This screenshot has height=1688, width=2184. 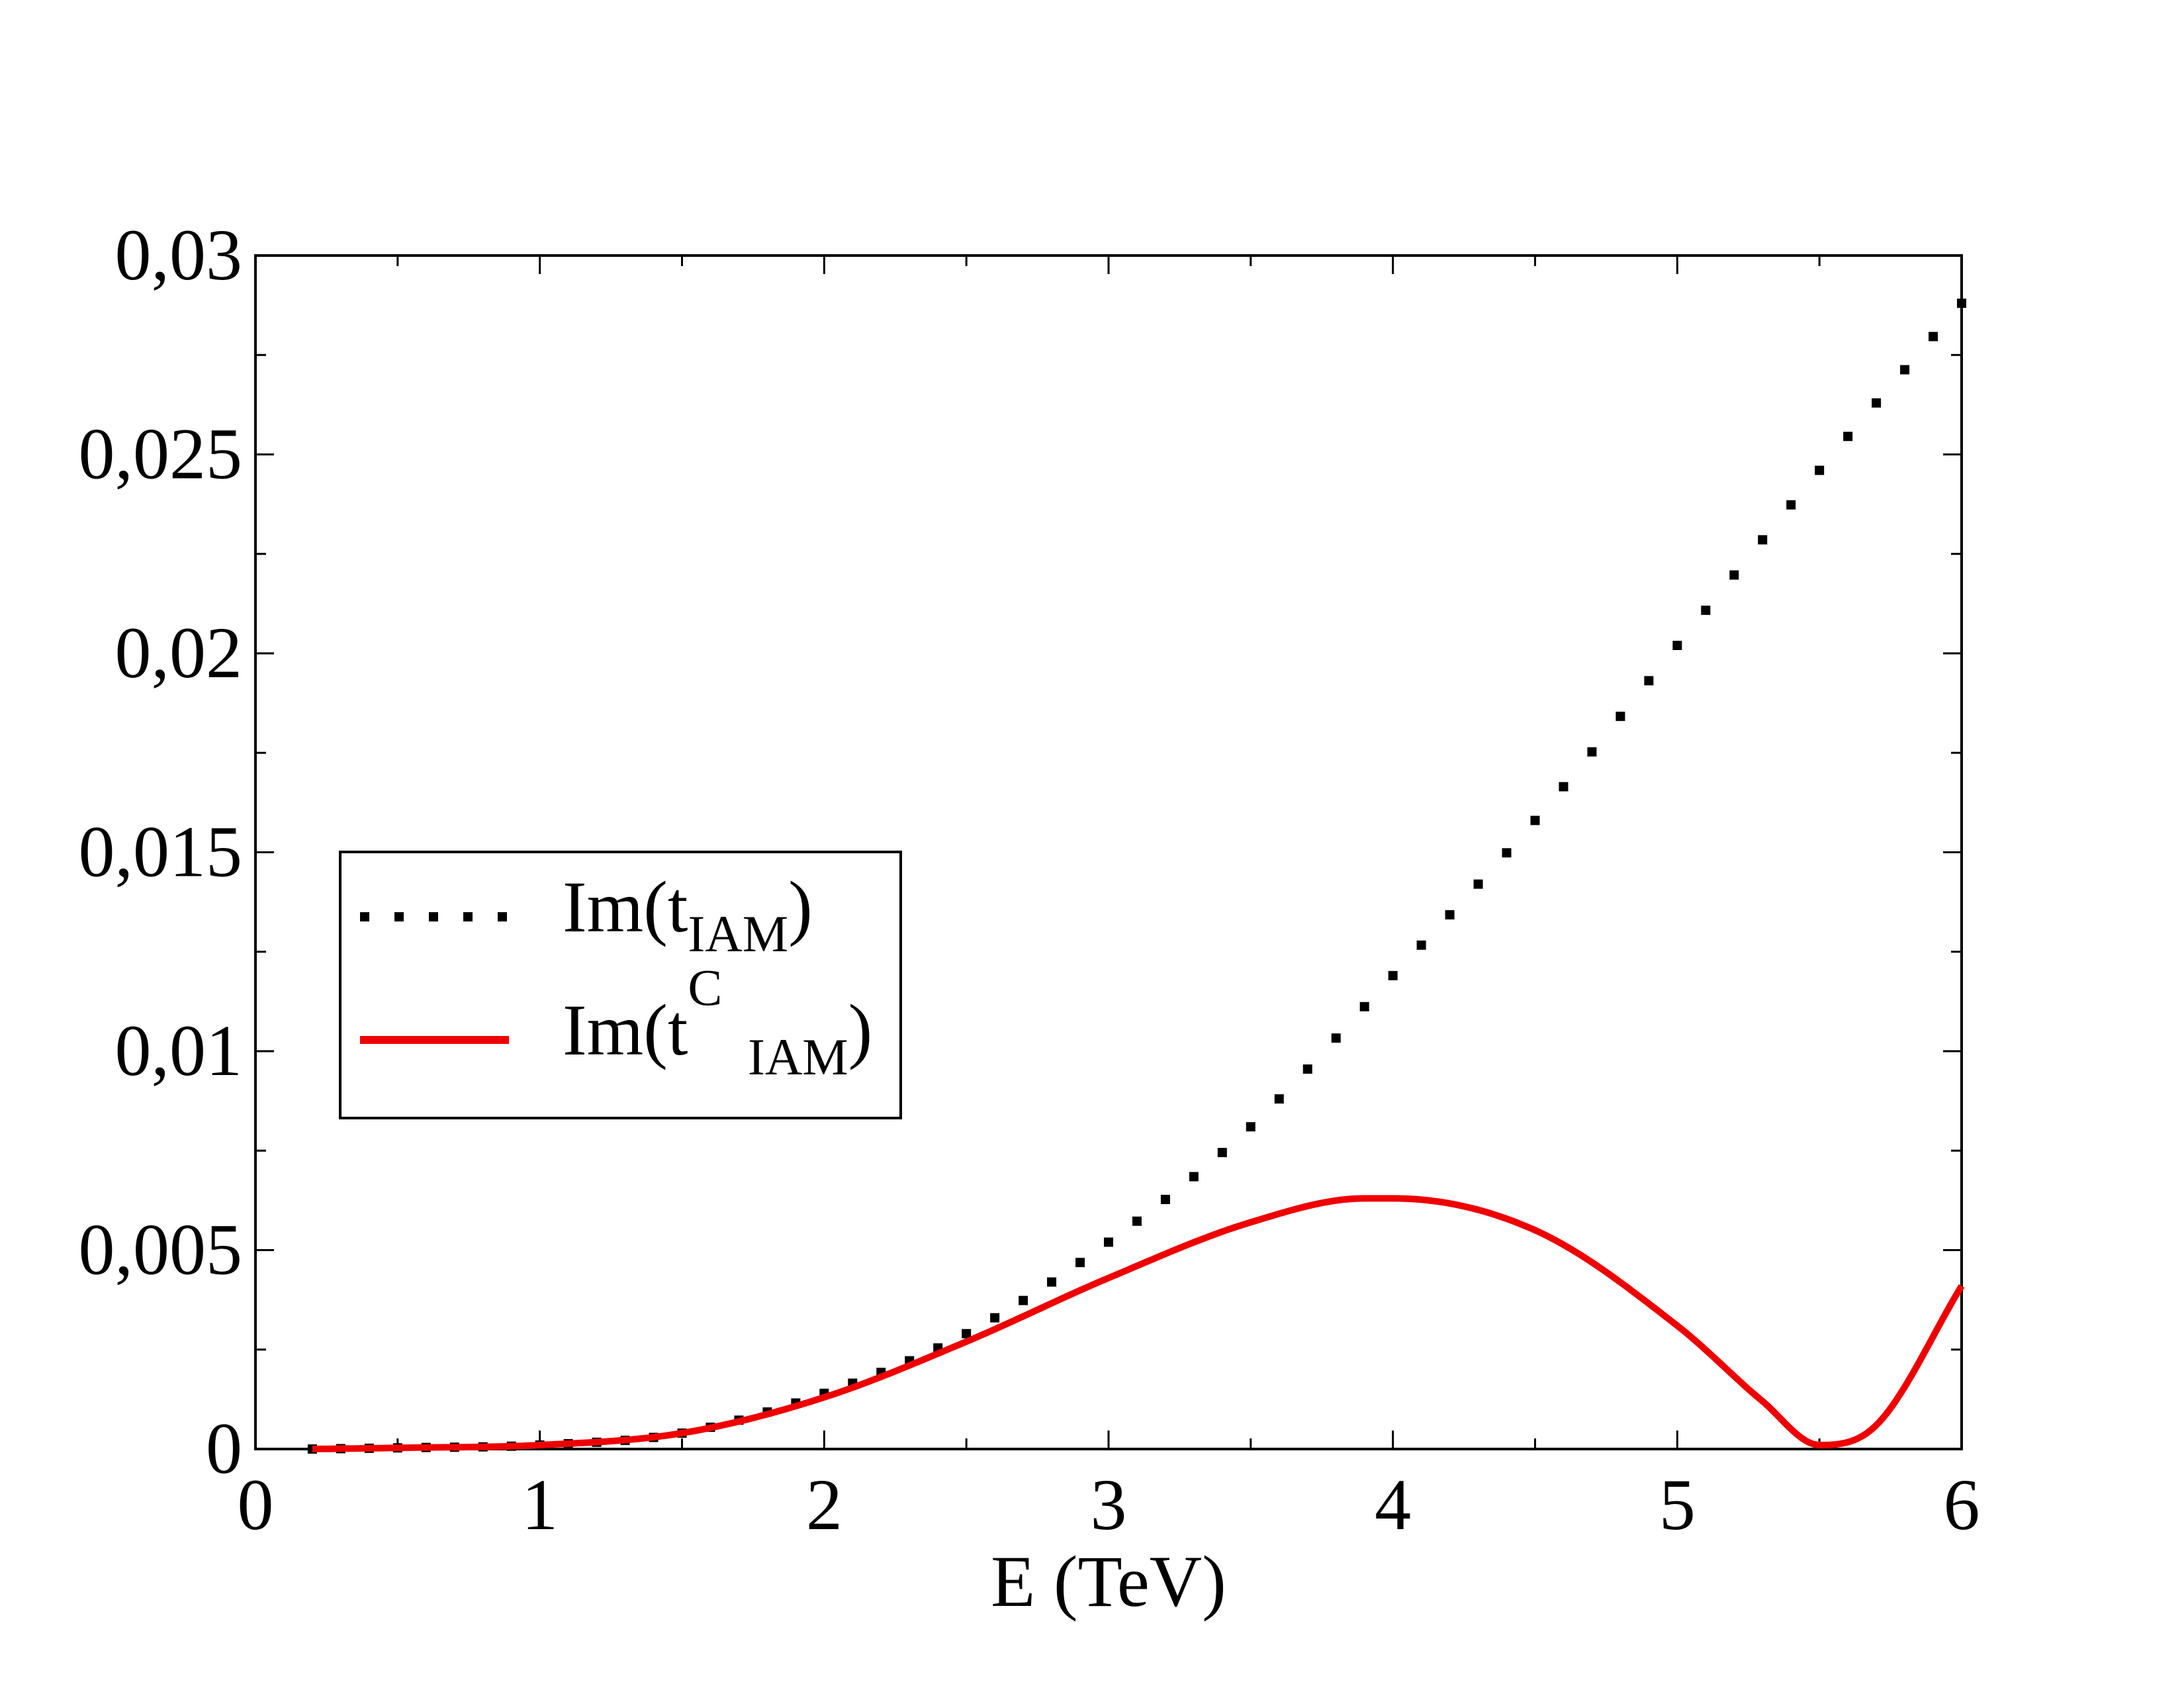 What do you see at coordinates (860, 1030) in the screenshot?
I see `legend-label-1-close: )` at bounding box center [860, 1030].